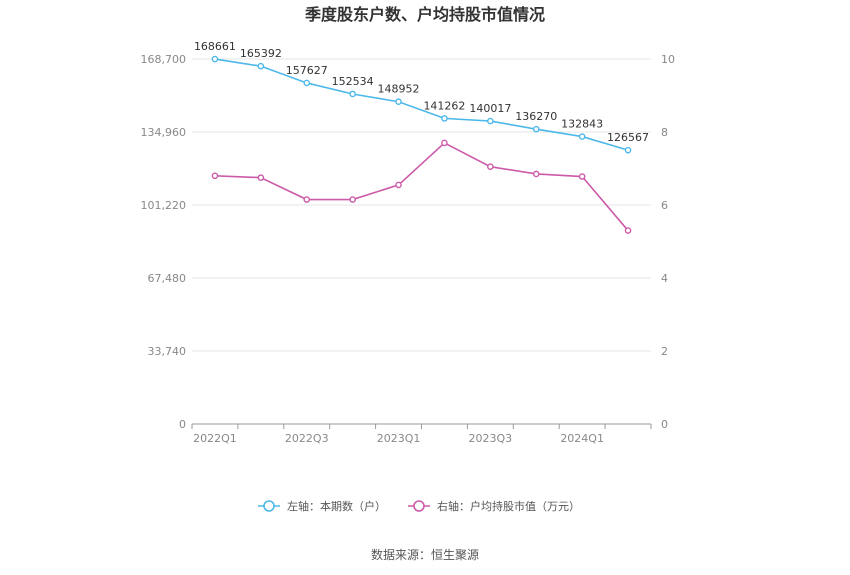 This screenshot has width=850, height=575. I want to click on left-axis: 0 33,740 67,480 101,220 134,960 168,700, so click(164, 242).